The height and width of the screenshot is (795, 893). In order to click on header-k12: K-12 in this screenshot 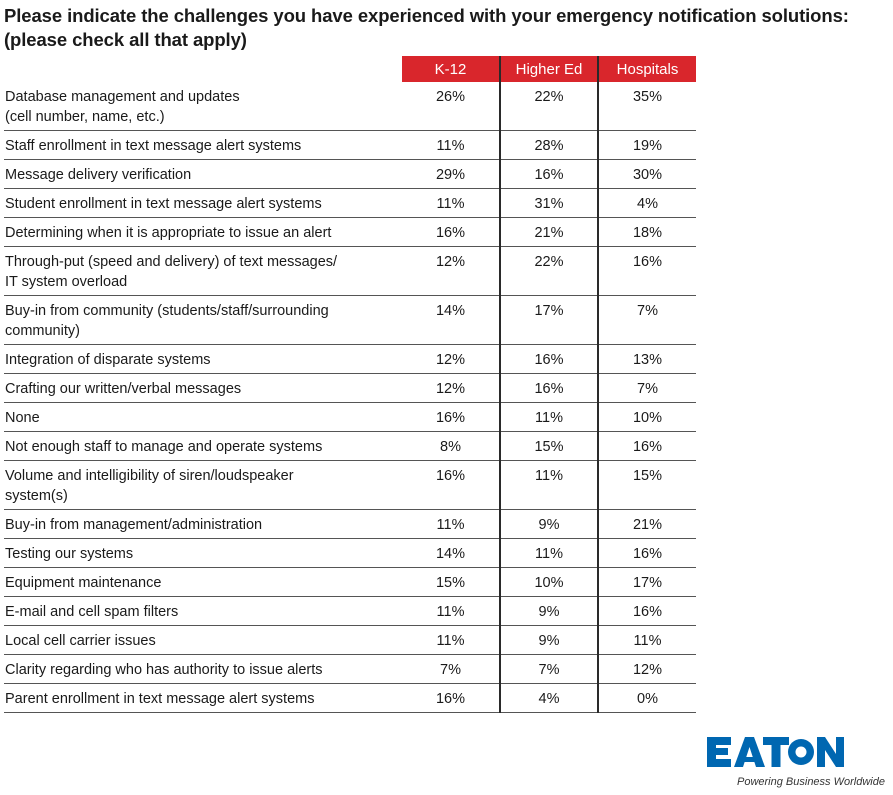, I will do `click(451, 69)`.